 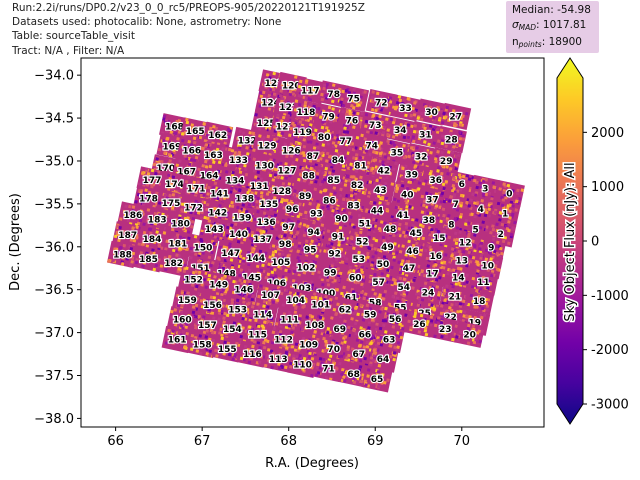 I want to click on detector-label: 35, so click(x=397, y=153).